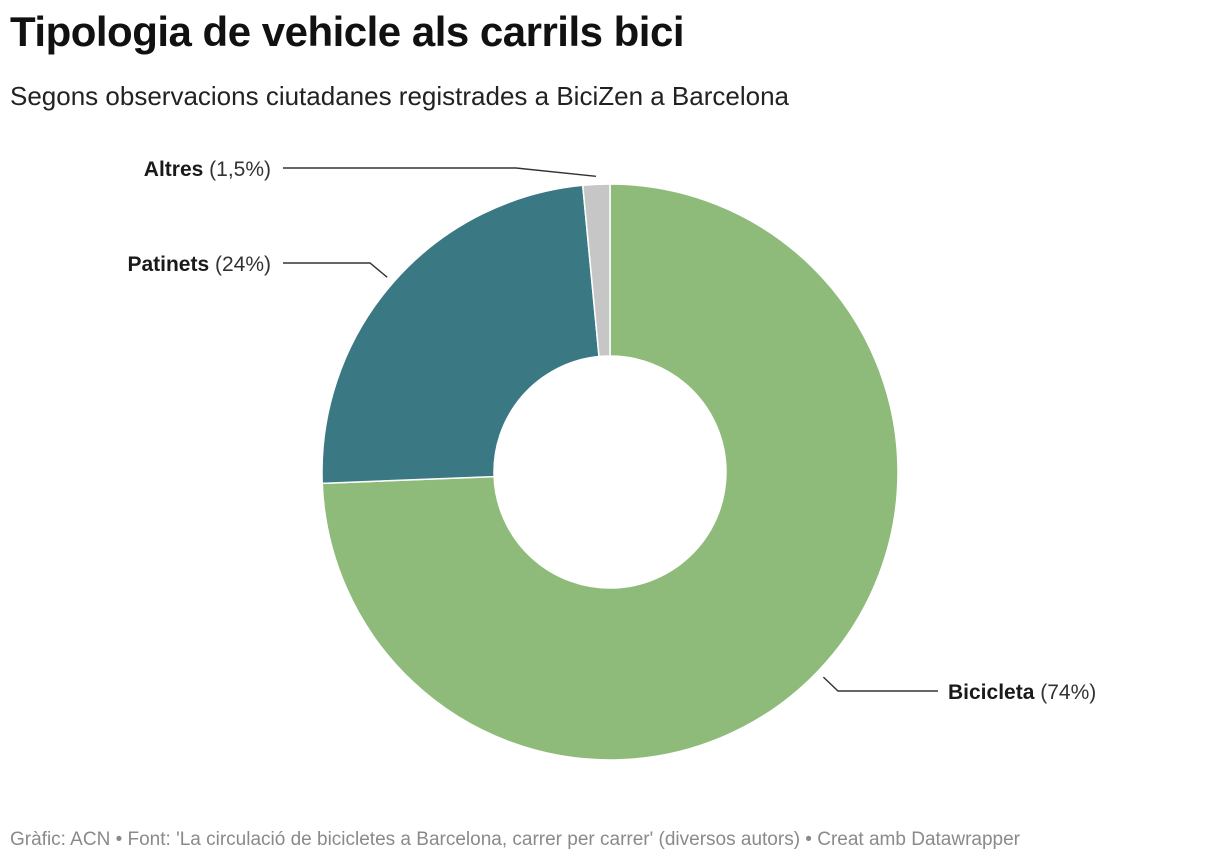  I want to click on leader-line-patinets, so click(335, 270).